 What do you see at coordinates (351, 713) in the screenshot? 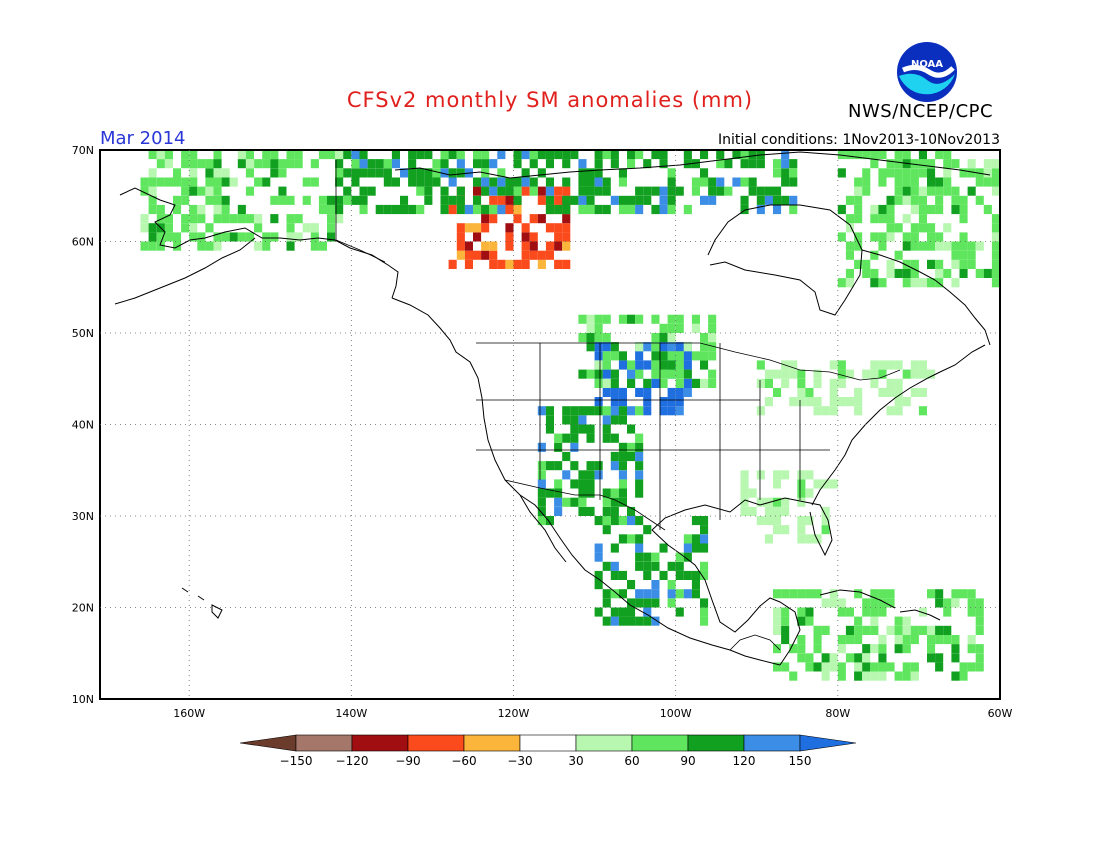
I see `lon-tick-label: 140W` at bounding box center [351, 713].